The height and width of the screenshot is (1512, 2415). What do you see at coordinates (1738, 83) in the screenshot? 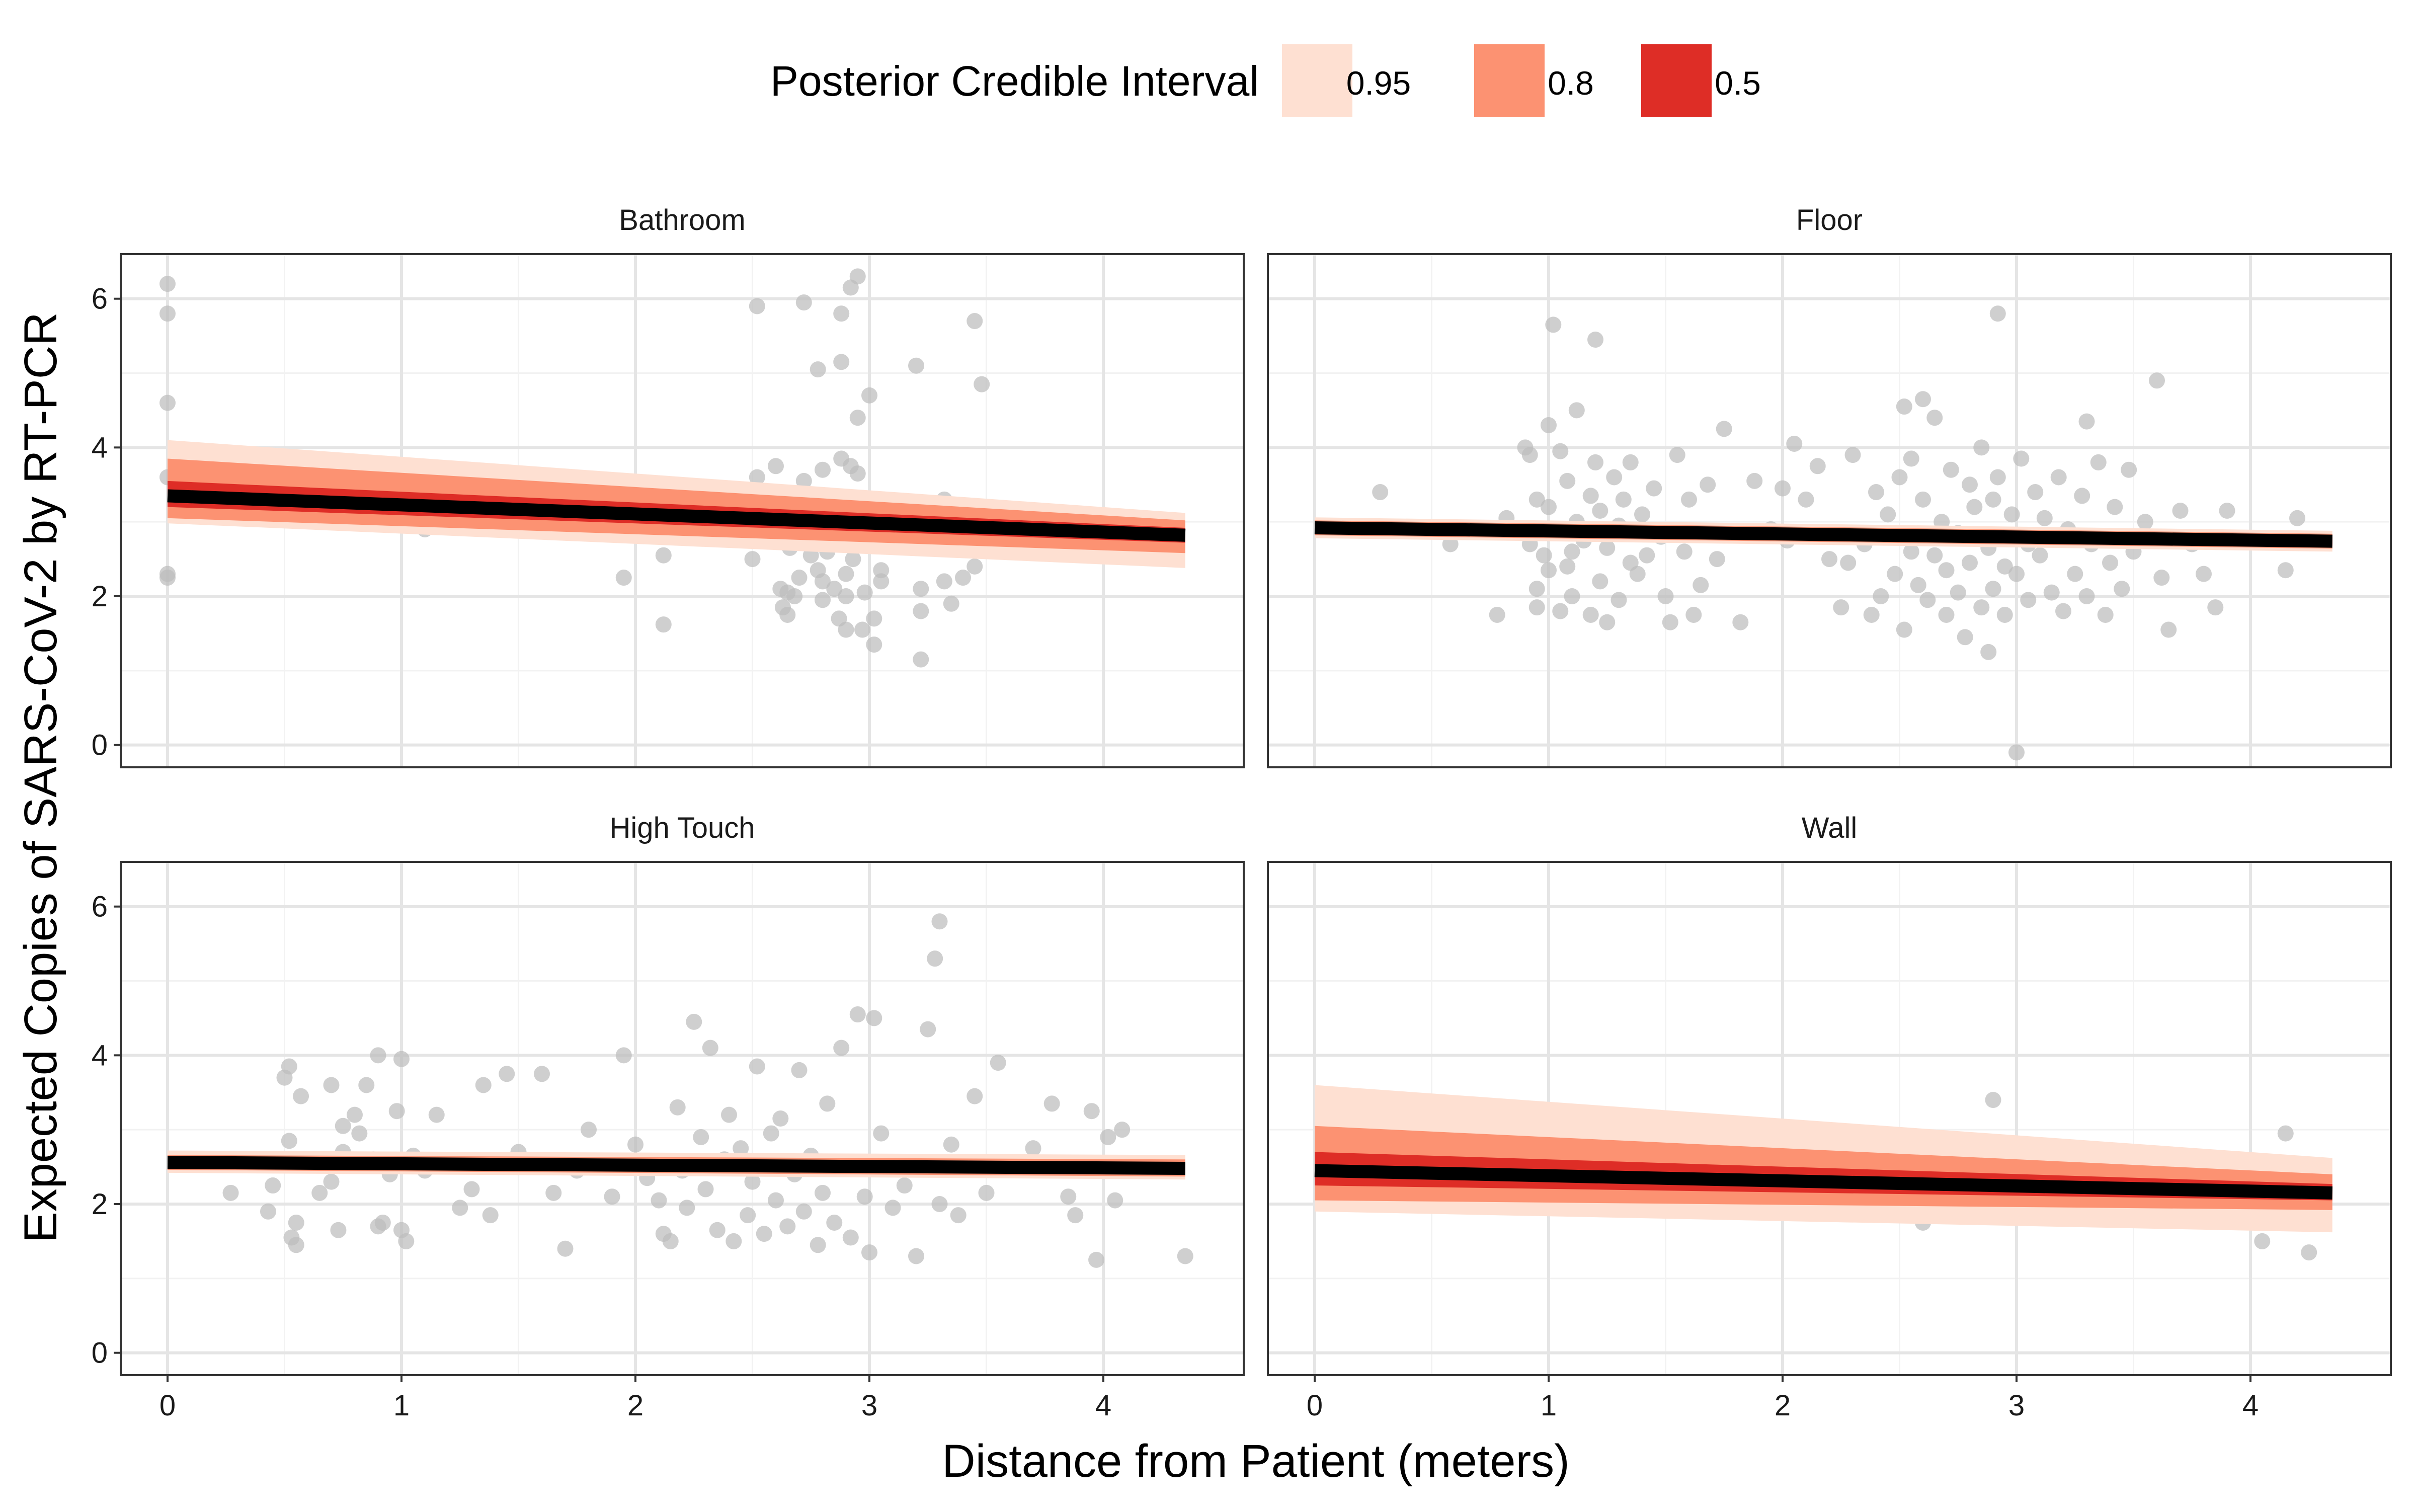
I see `legend-label-3: 0.5` at bounding box center [1738, 83].